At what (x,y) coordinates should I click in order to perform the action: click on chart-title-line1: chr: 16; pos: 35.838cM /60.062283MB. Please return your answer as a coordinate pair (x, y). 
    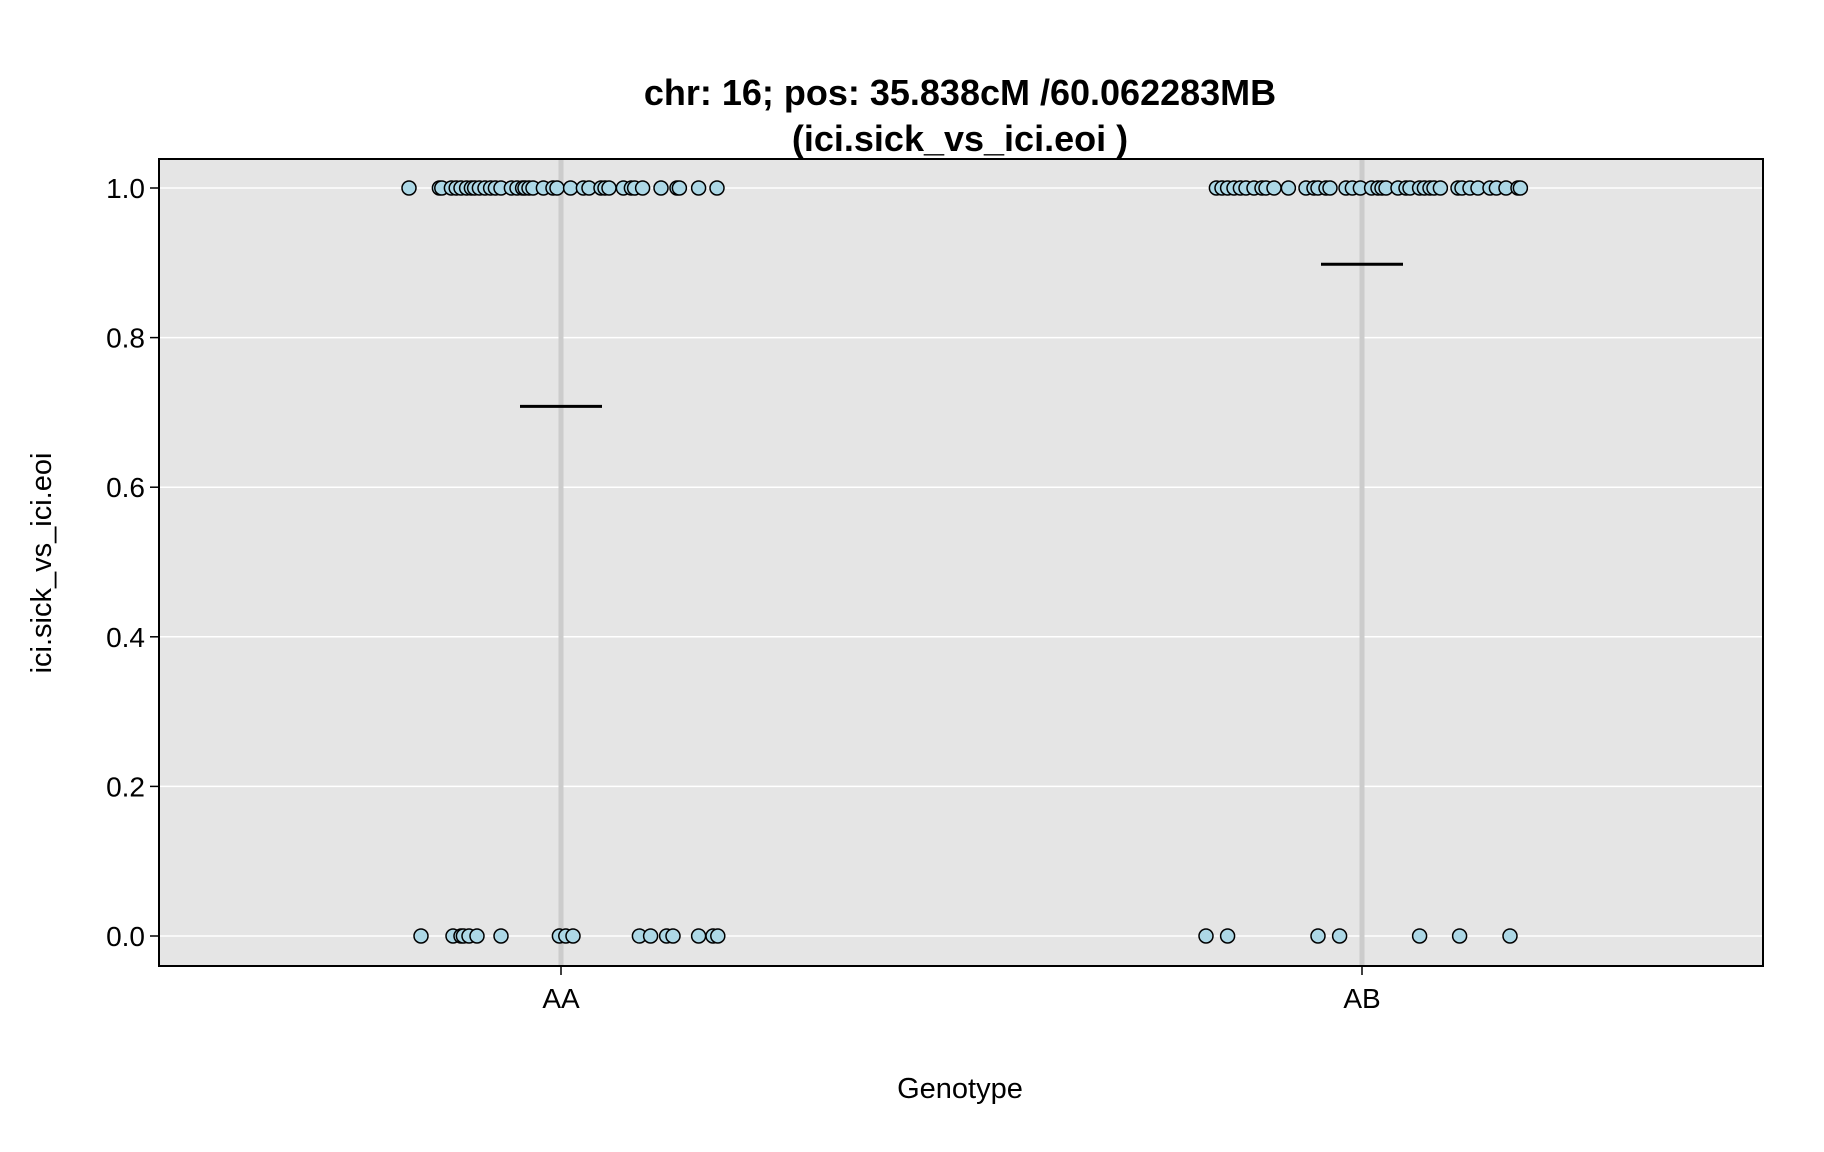
    Looking at the image, I should click on (960, 92).